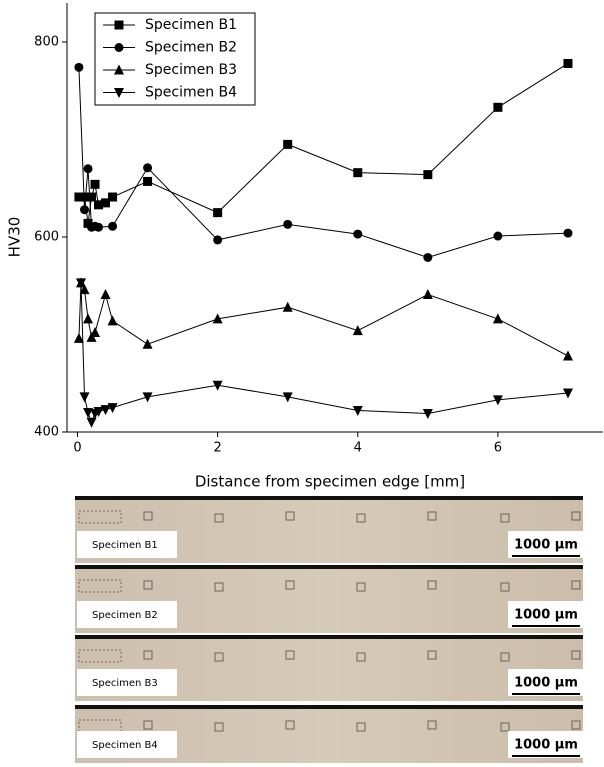  I want to click on x-axis-label: Distance from specimen edge [mm], so click(330, 482).